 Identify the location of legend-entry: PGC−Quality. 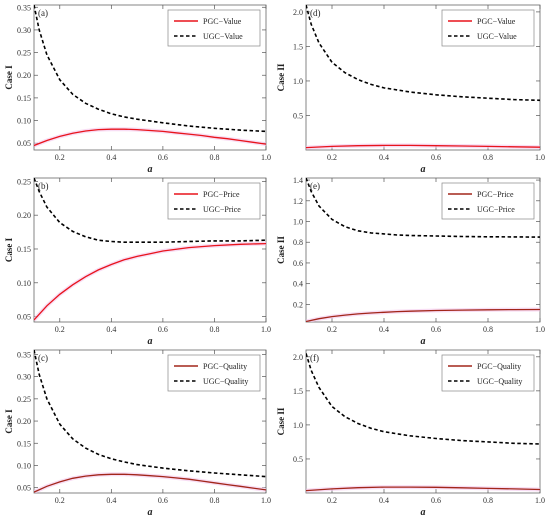
(225, 366).